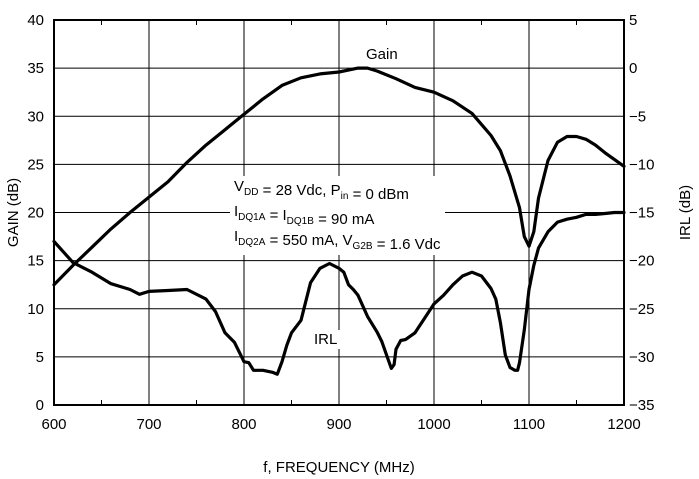 This screenshot has height=479, width=699. What do you see at coordinates (53, 424) in the screenshot?
I see `x-tick-label: 600` at bounding box center [53, 424].